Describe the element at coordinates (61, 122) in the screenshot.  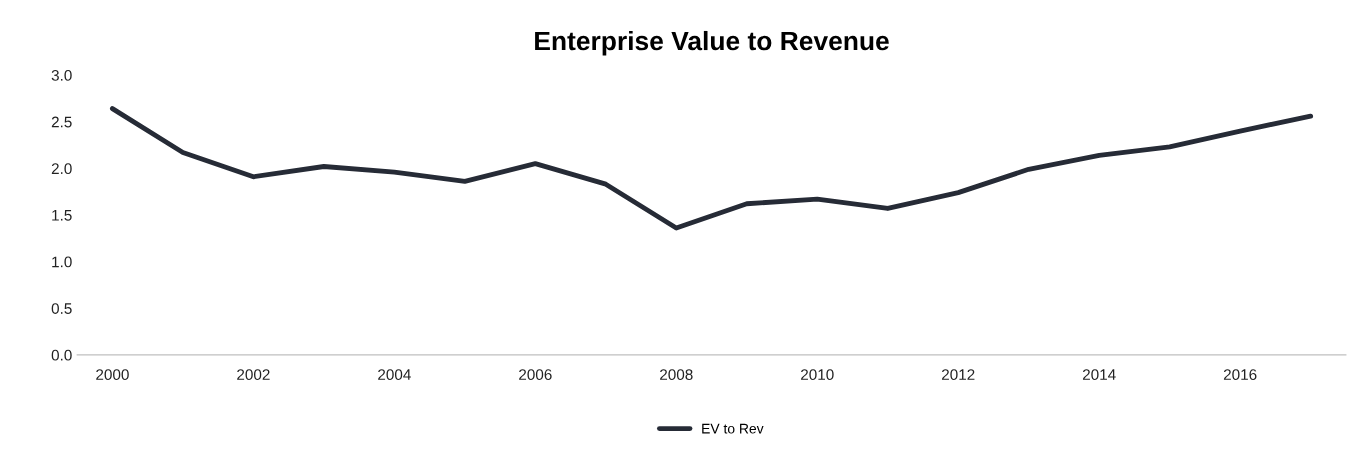
I see `y-tick-label: 2.5` at that location.